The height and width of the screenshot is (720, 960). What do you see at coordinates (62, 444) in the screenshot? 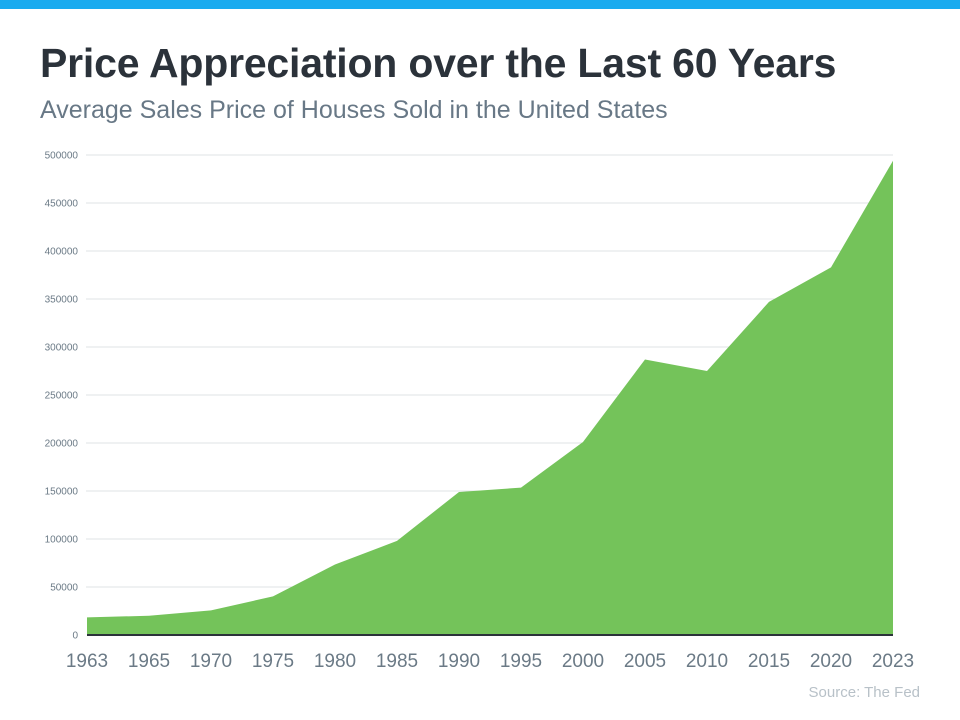
I see `y-tick-label: 200000` at bounding box center [62, 444].